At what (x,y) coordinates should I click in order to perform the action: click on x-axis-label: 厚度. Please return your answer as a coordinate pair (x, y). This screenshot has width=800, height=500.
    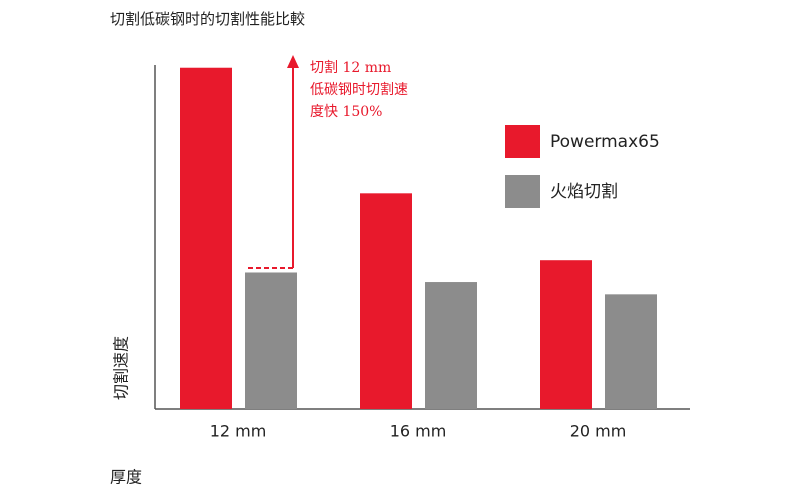
    Looking at the image, I should click on (126, 477).